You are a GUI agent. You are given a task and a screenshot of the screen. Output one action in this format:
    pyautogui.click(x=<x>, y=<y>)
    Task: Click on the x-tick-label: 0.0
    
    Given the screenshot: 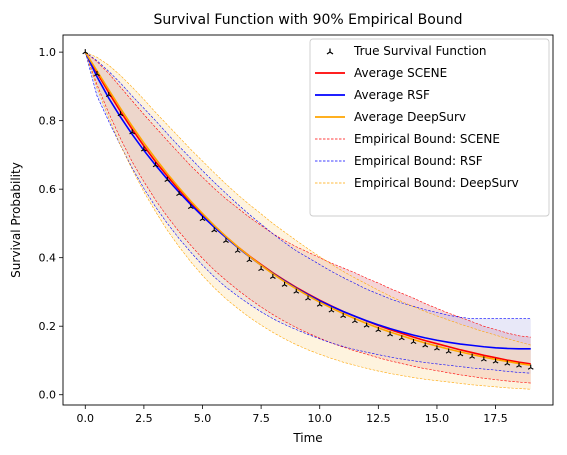 What is the action you would take?
    pyautogui.click(x=86, y=418)
    